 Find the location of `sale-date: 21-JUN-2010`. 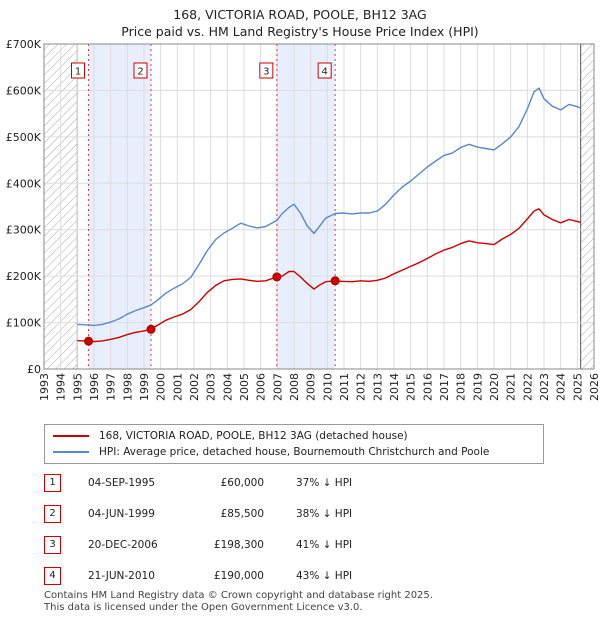

sale-date: 21-JUN-2010 is located at coordinates (121, 576).